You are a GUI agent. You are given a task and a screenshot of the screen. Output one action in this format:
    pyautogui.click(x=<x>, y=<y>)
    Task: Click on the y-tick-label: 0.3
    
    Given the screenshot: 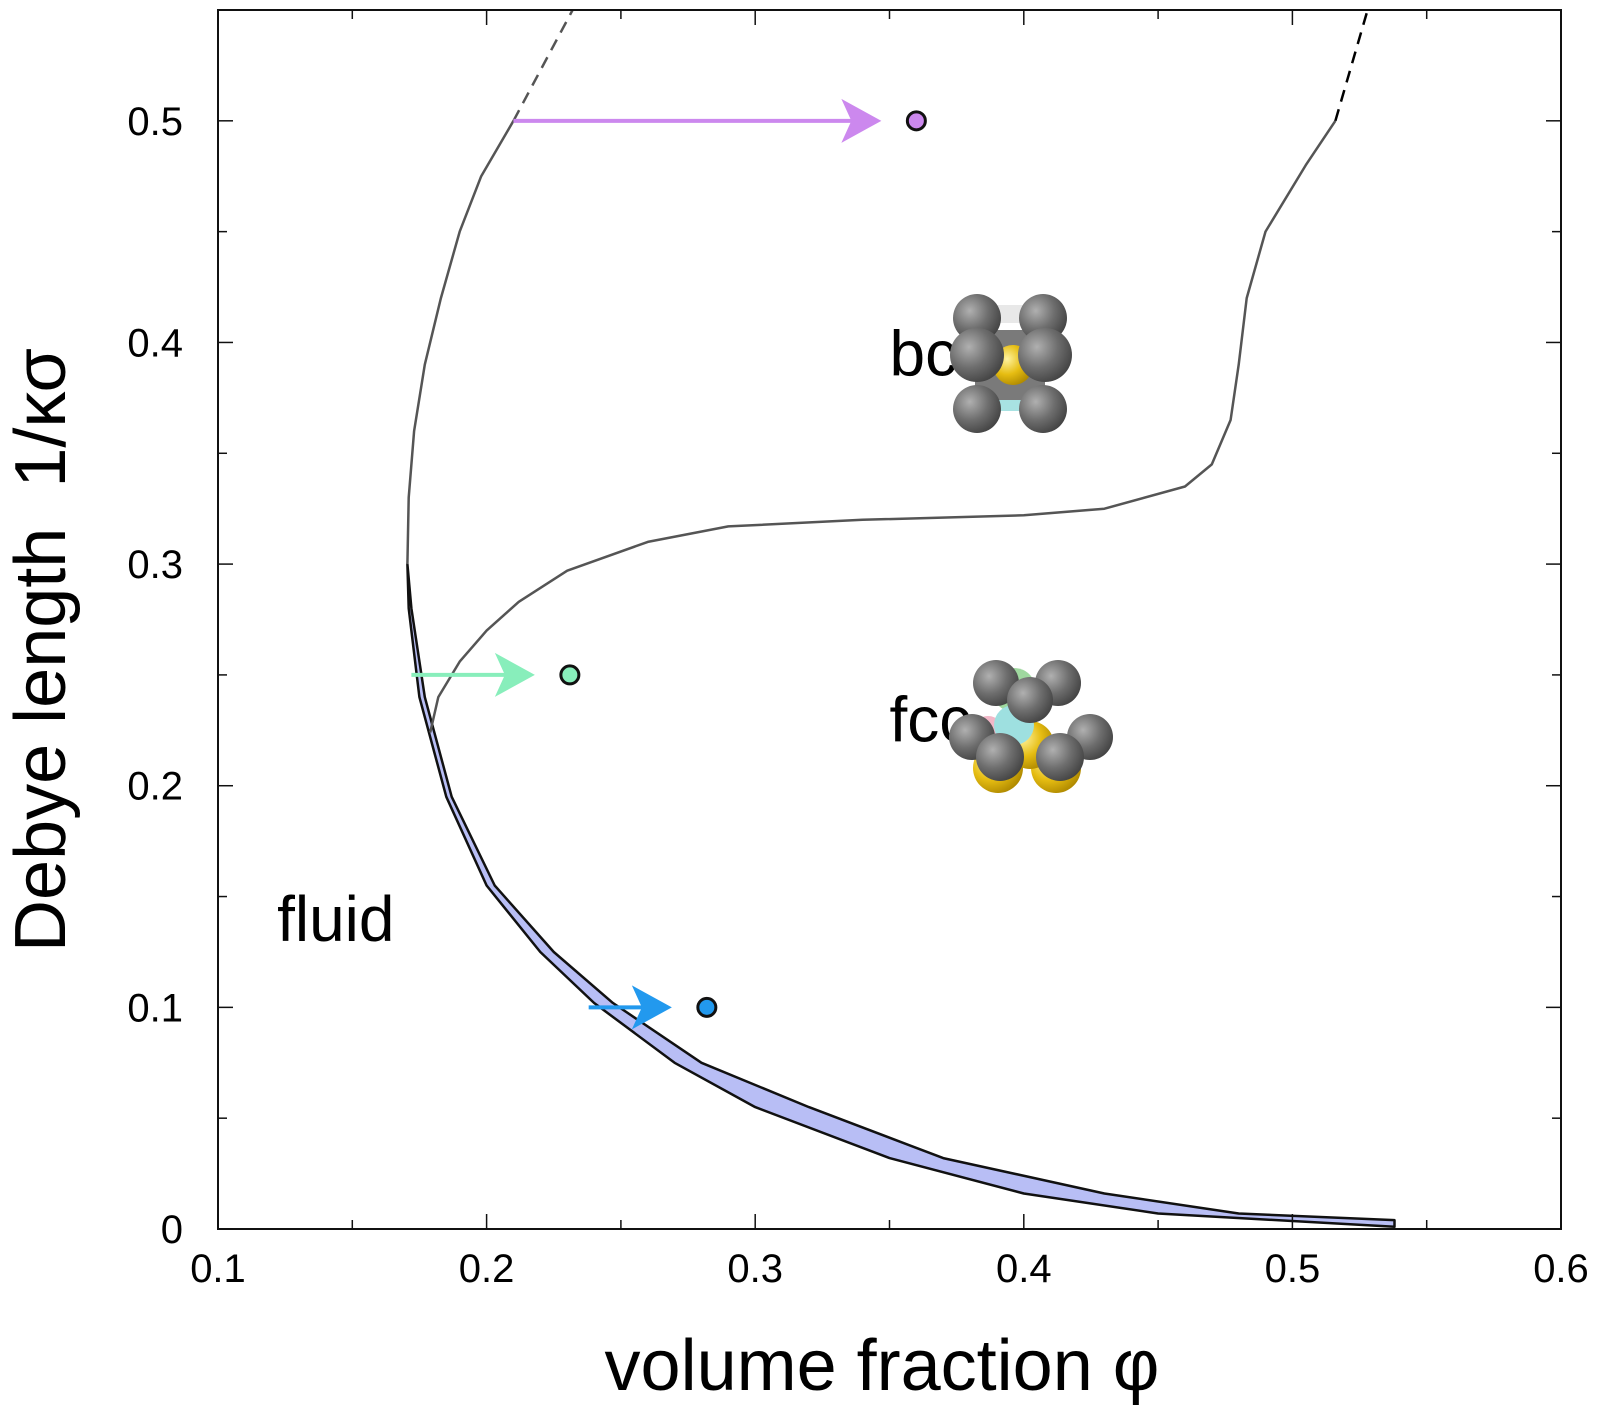 What is the action you would take?
    pyautogui.click(x=155, y=565)
    